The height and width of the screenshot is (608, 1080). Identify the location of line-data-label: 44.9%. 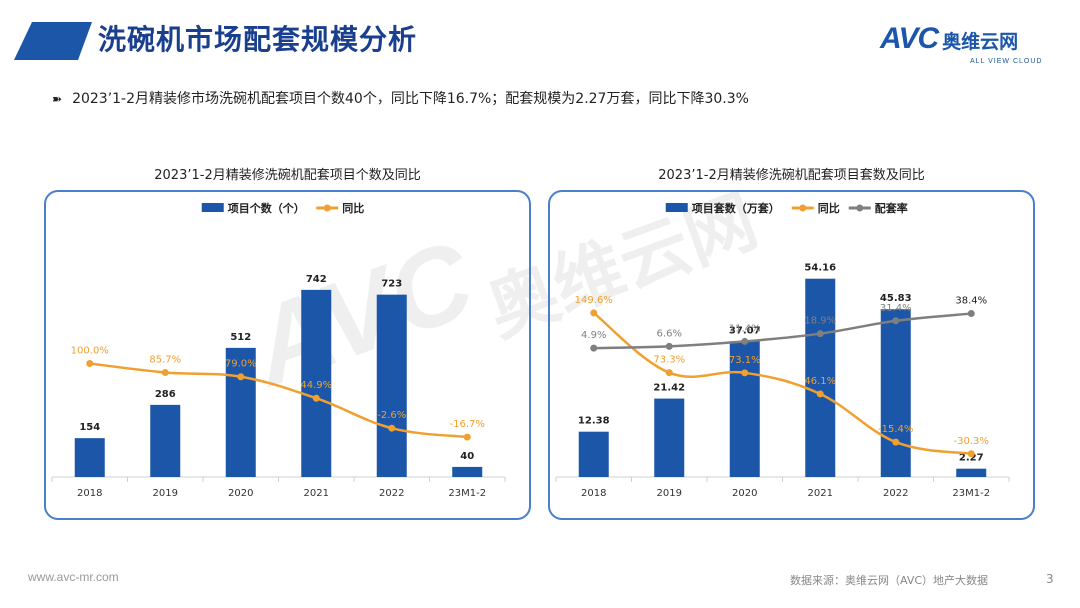
(316, 385).